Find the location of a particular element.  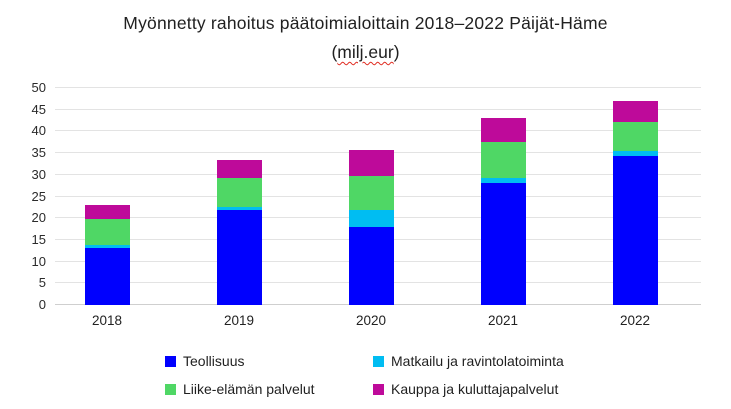

y-axis-tick-label: 10 is located at coordinates (38, 261).